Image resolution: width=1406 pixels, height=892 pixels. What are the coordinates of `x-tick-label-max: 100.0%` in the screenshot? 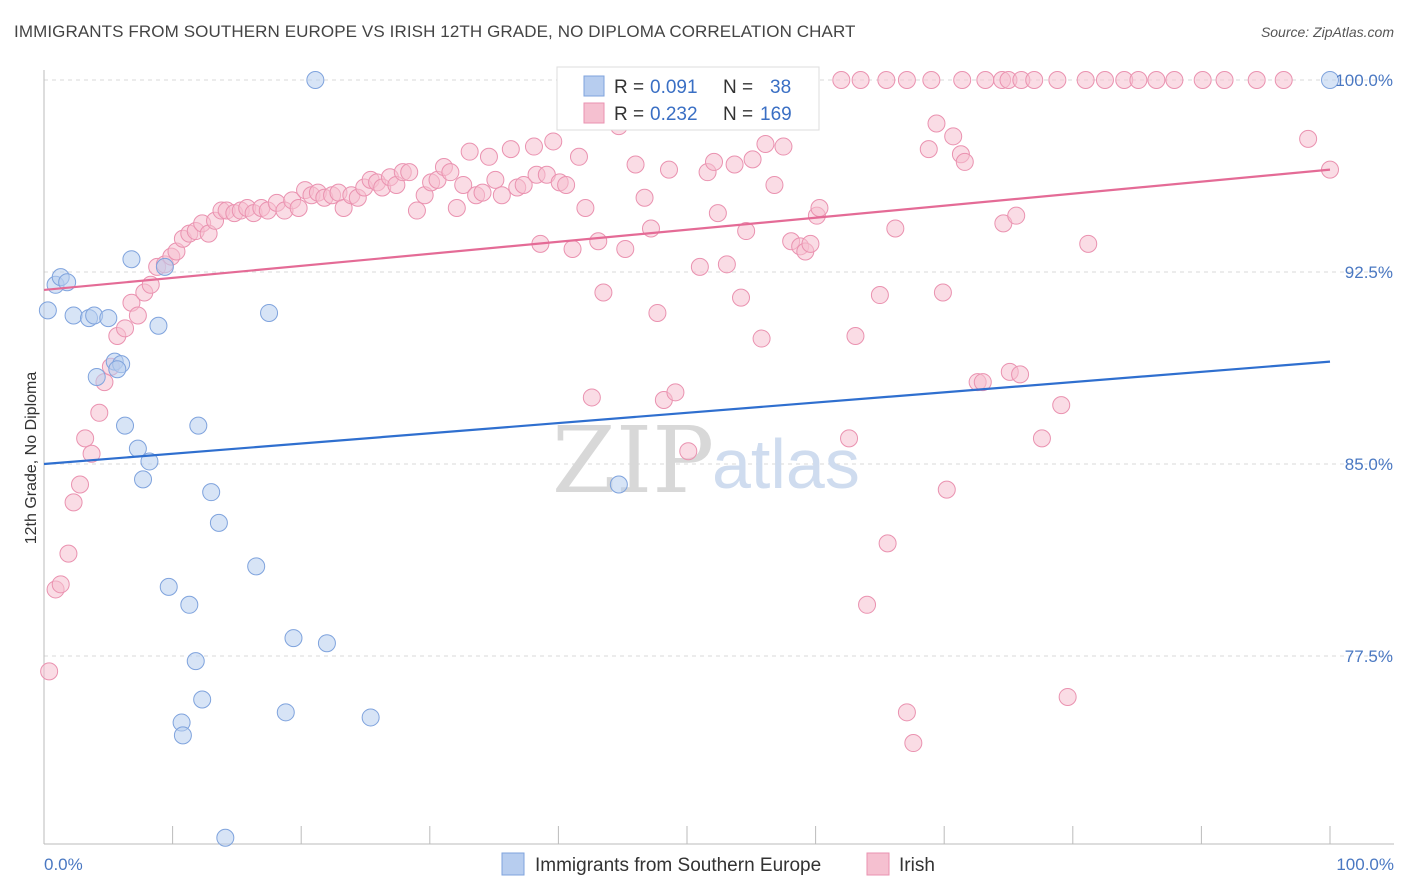 It's located at (1365, 864).